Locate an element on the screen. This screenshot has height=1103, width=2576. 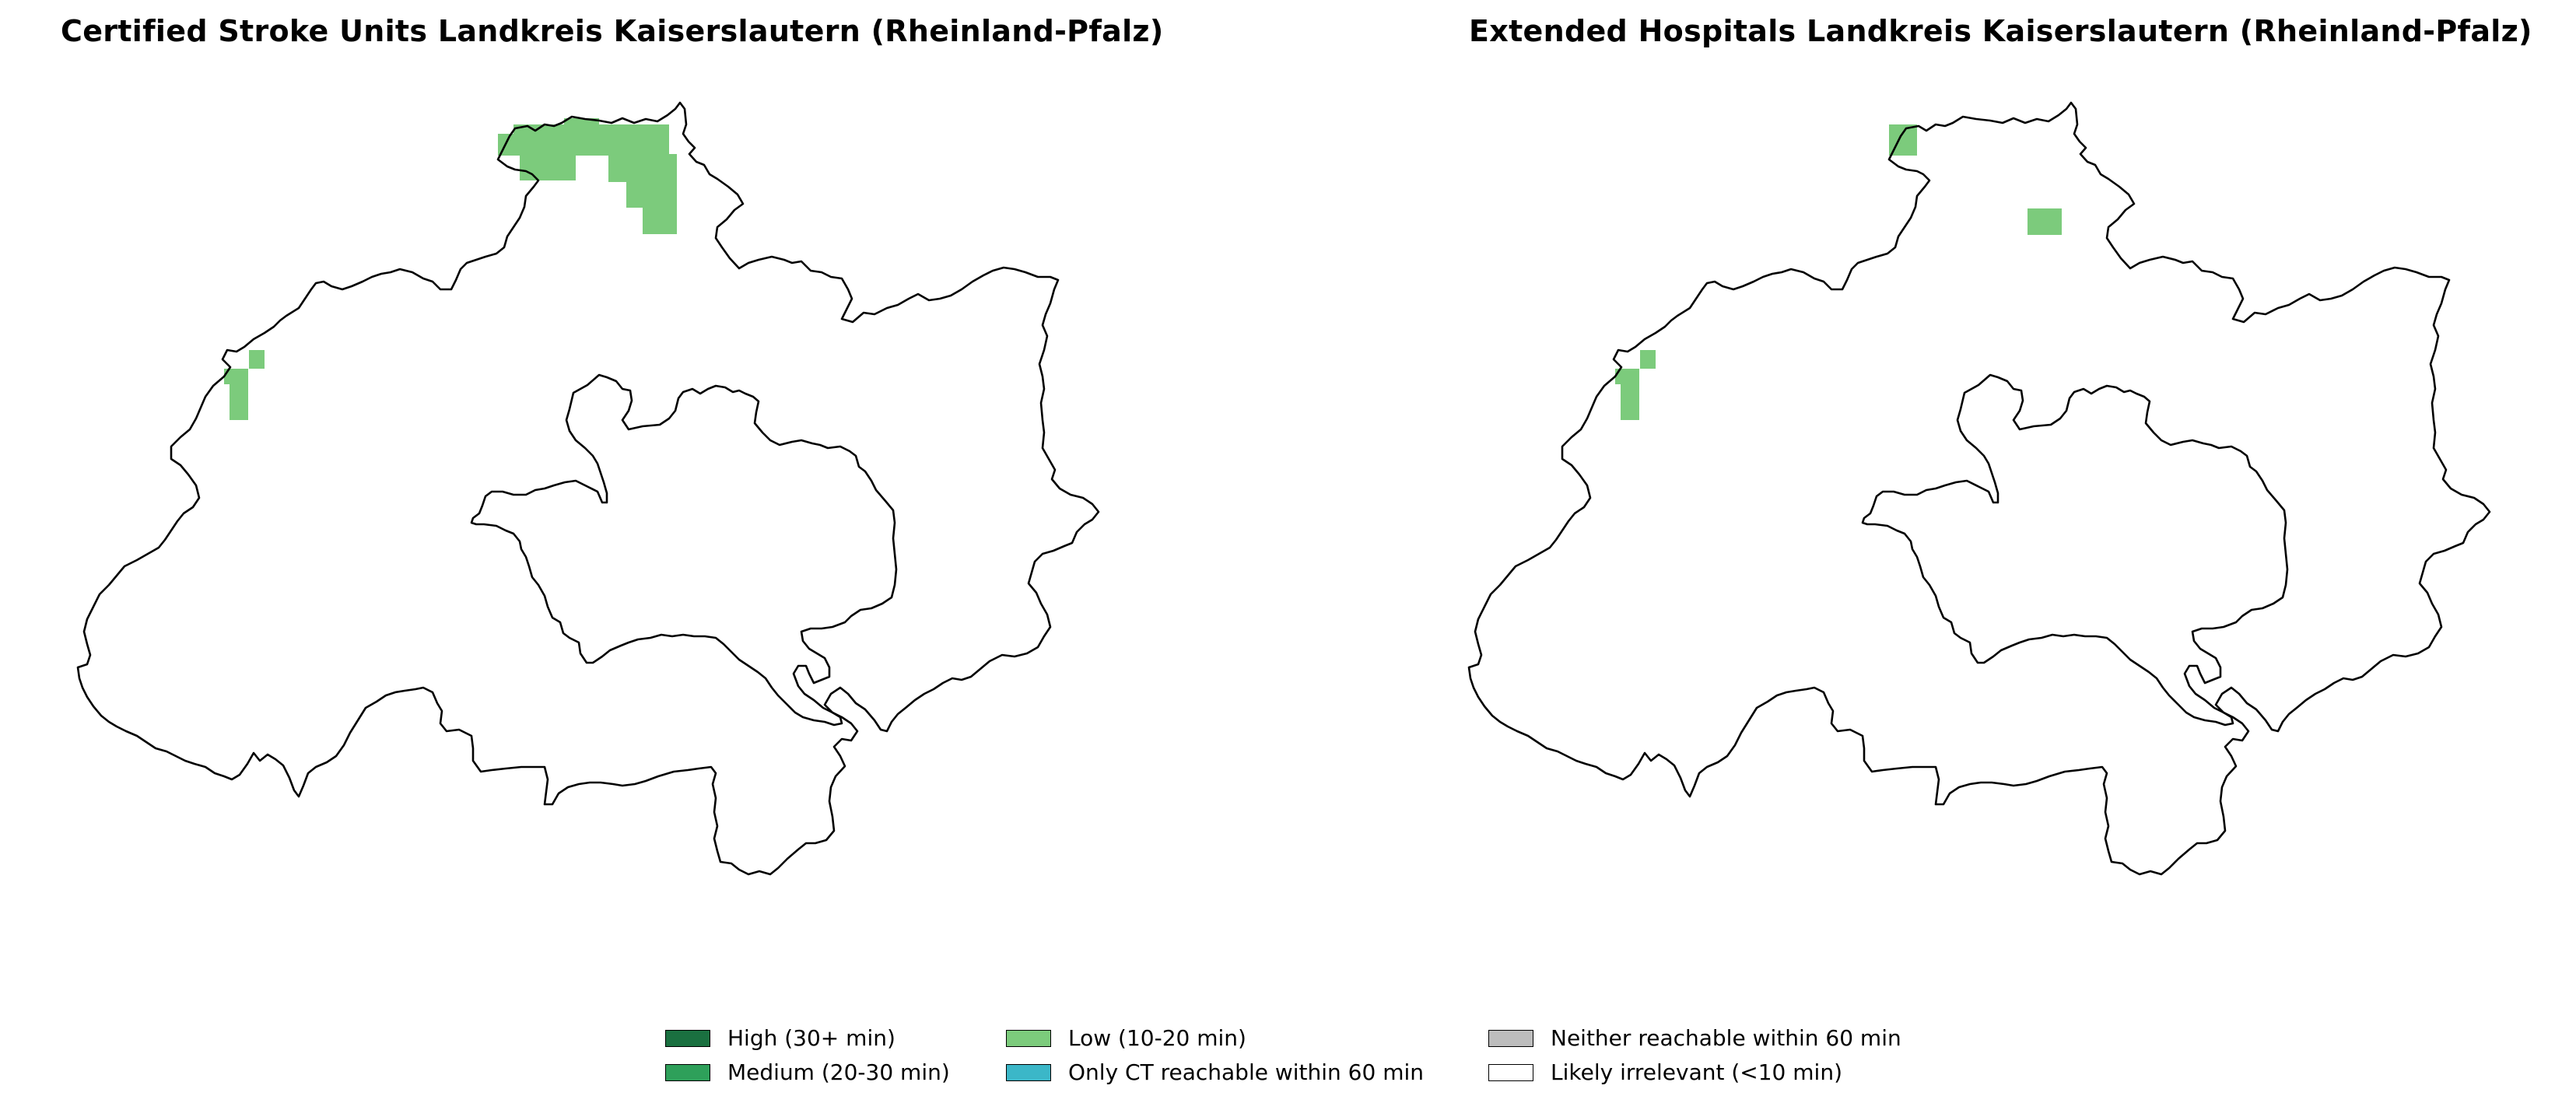
legend-swatch-medium is located at coordinates (688, 1072).